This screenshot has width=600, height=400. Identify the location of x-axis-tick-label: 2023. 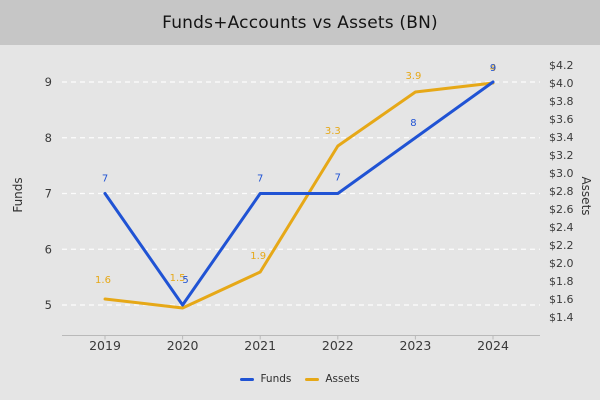
(415, 345).